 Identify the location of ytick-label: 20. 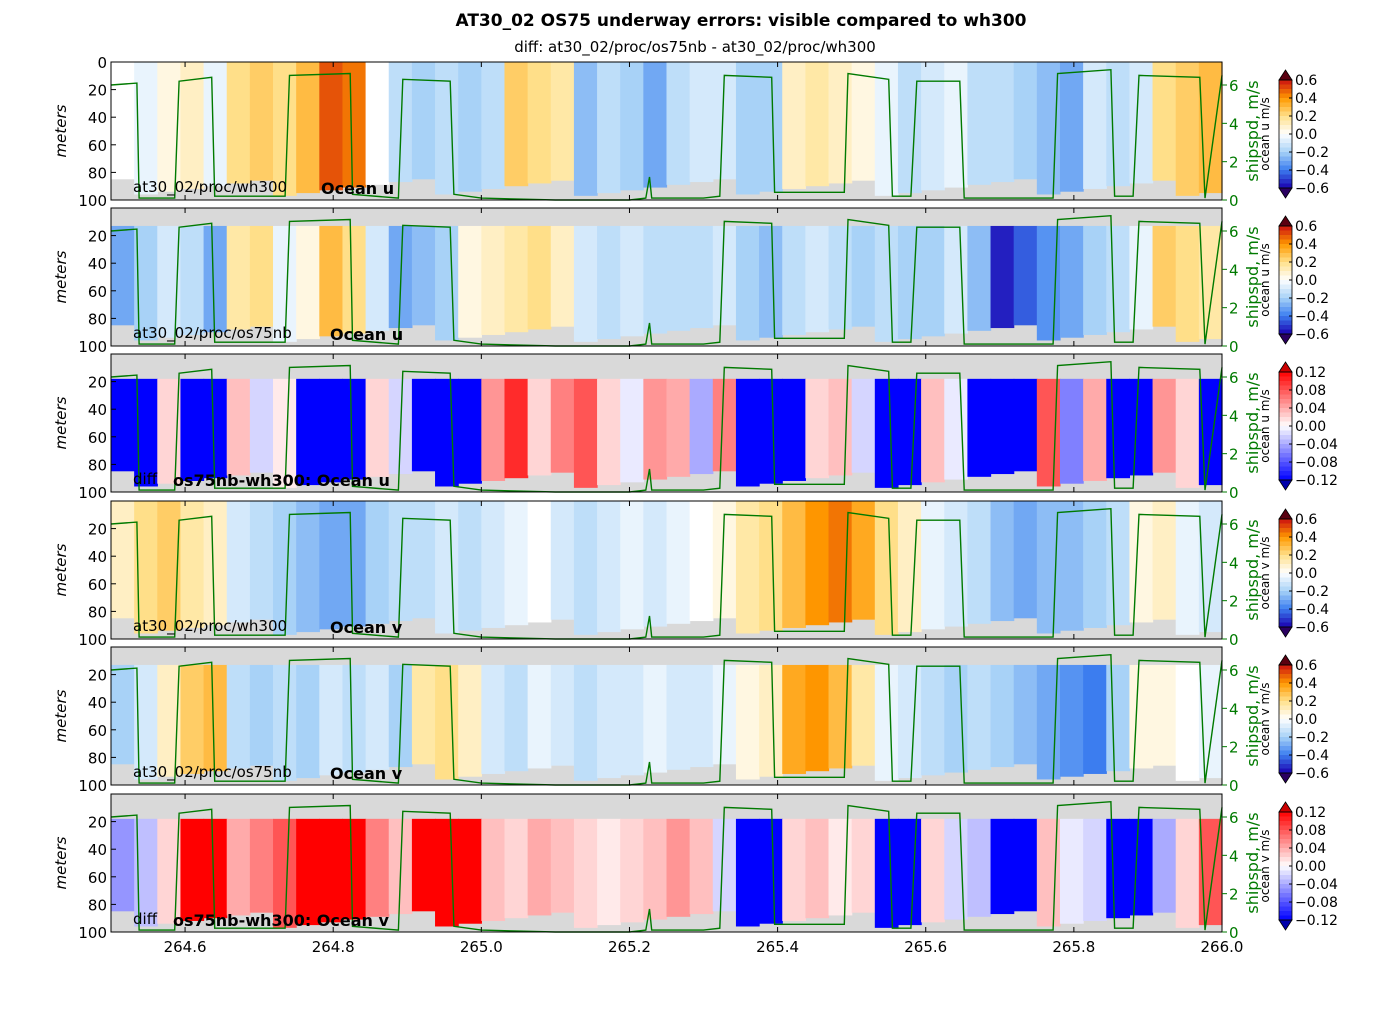
(97, 383).